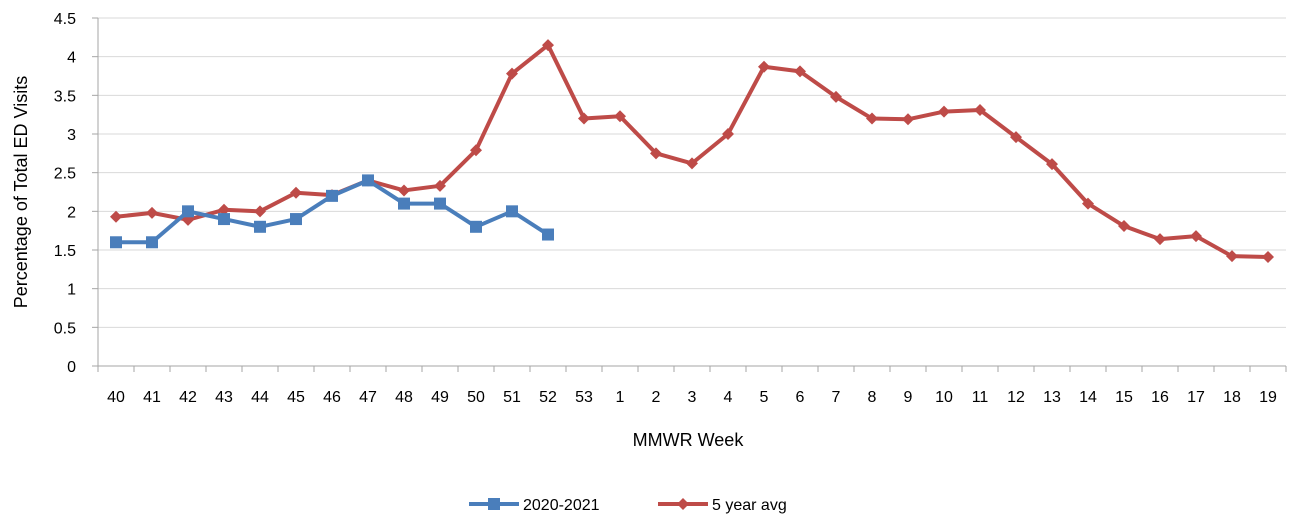 The height and width of the screenshot is (521, 1290). Describe the element at coordinates (1088, 397) in the screenshot. I see `x-tick-label: 14` at that location.